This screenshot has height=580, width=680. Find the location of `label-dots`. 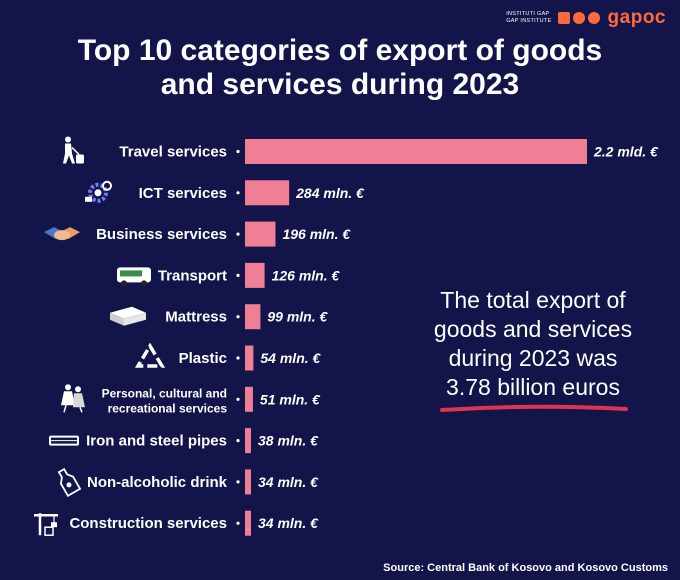

label-dots is located at coordinates (238, 337).